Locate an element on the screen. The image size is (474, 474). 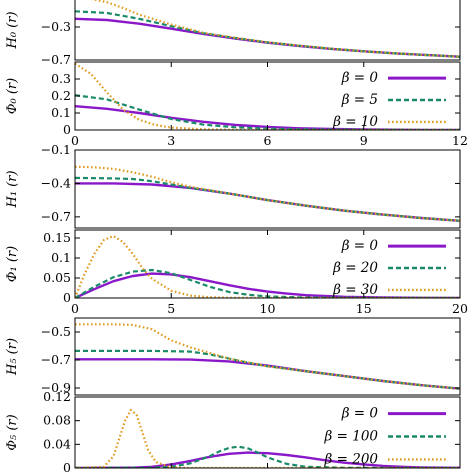
y-tick-label-1-2: 0.2 is located at coordinates (61, 95).